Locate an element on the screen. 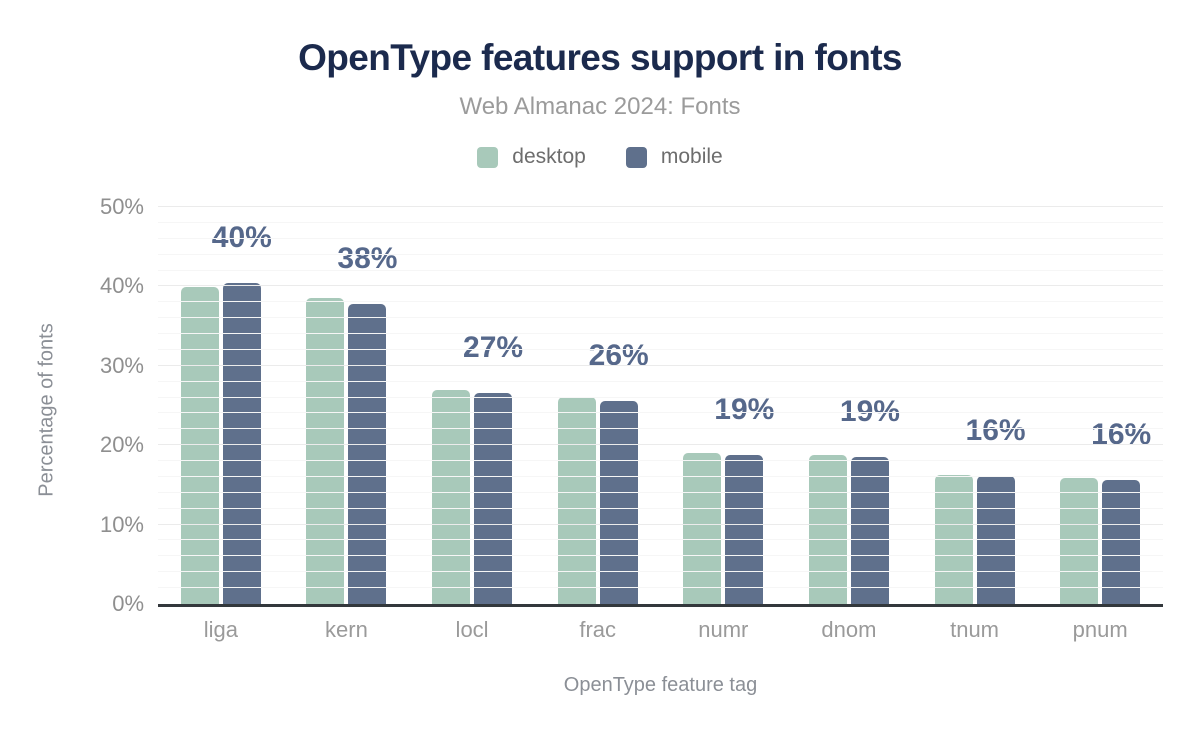  value-label-dnom: 19% is located at coordinates (869, 412).